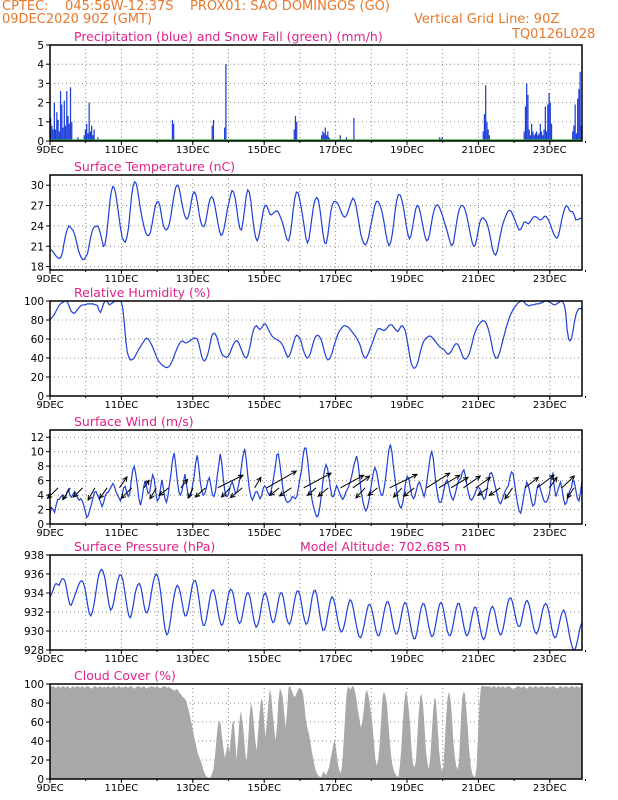 The image size is (618, 800). Describe the element at coordinates (193, 533) in the screenshot. I see `wind-x-tick-label: 13DEC` at that location.